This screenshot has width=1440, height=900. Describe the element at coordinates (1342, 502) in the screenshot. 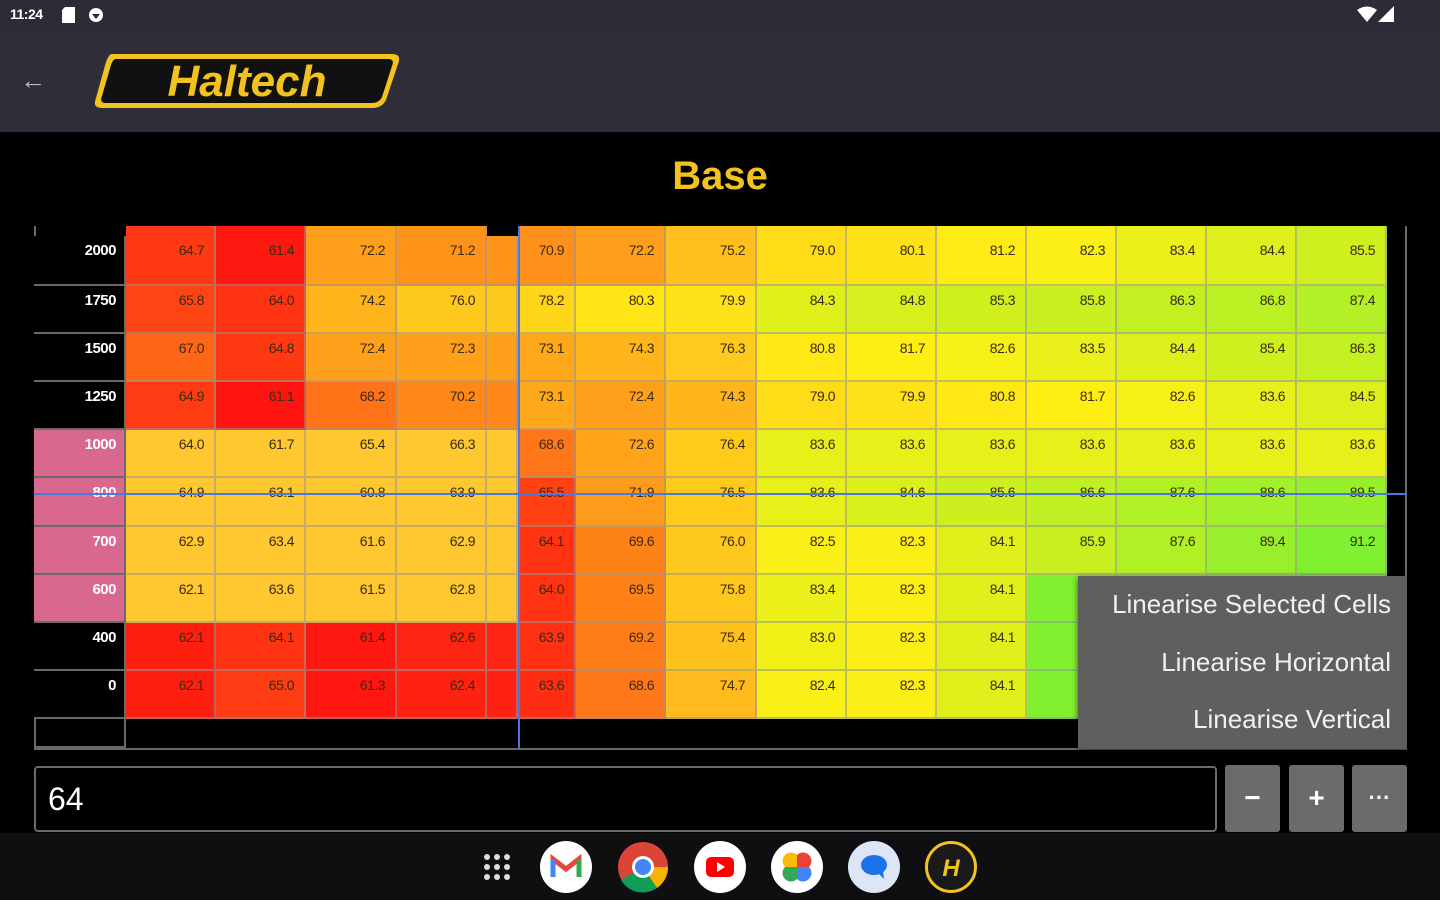

I see `table-cell: 89.5` at that location.